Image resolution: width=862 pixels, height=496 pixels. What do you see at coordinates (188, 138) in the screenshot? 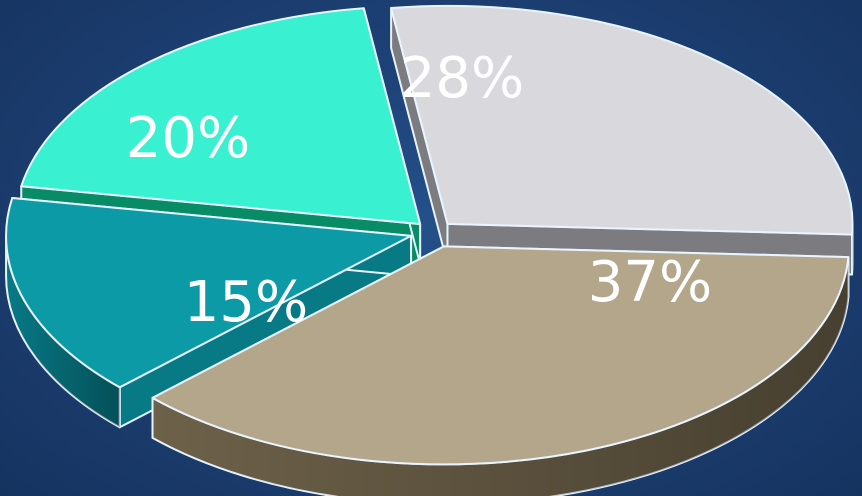
I see `slice-label-3: 20%` at bounding box center [188, 138].